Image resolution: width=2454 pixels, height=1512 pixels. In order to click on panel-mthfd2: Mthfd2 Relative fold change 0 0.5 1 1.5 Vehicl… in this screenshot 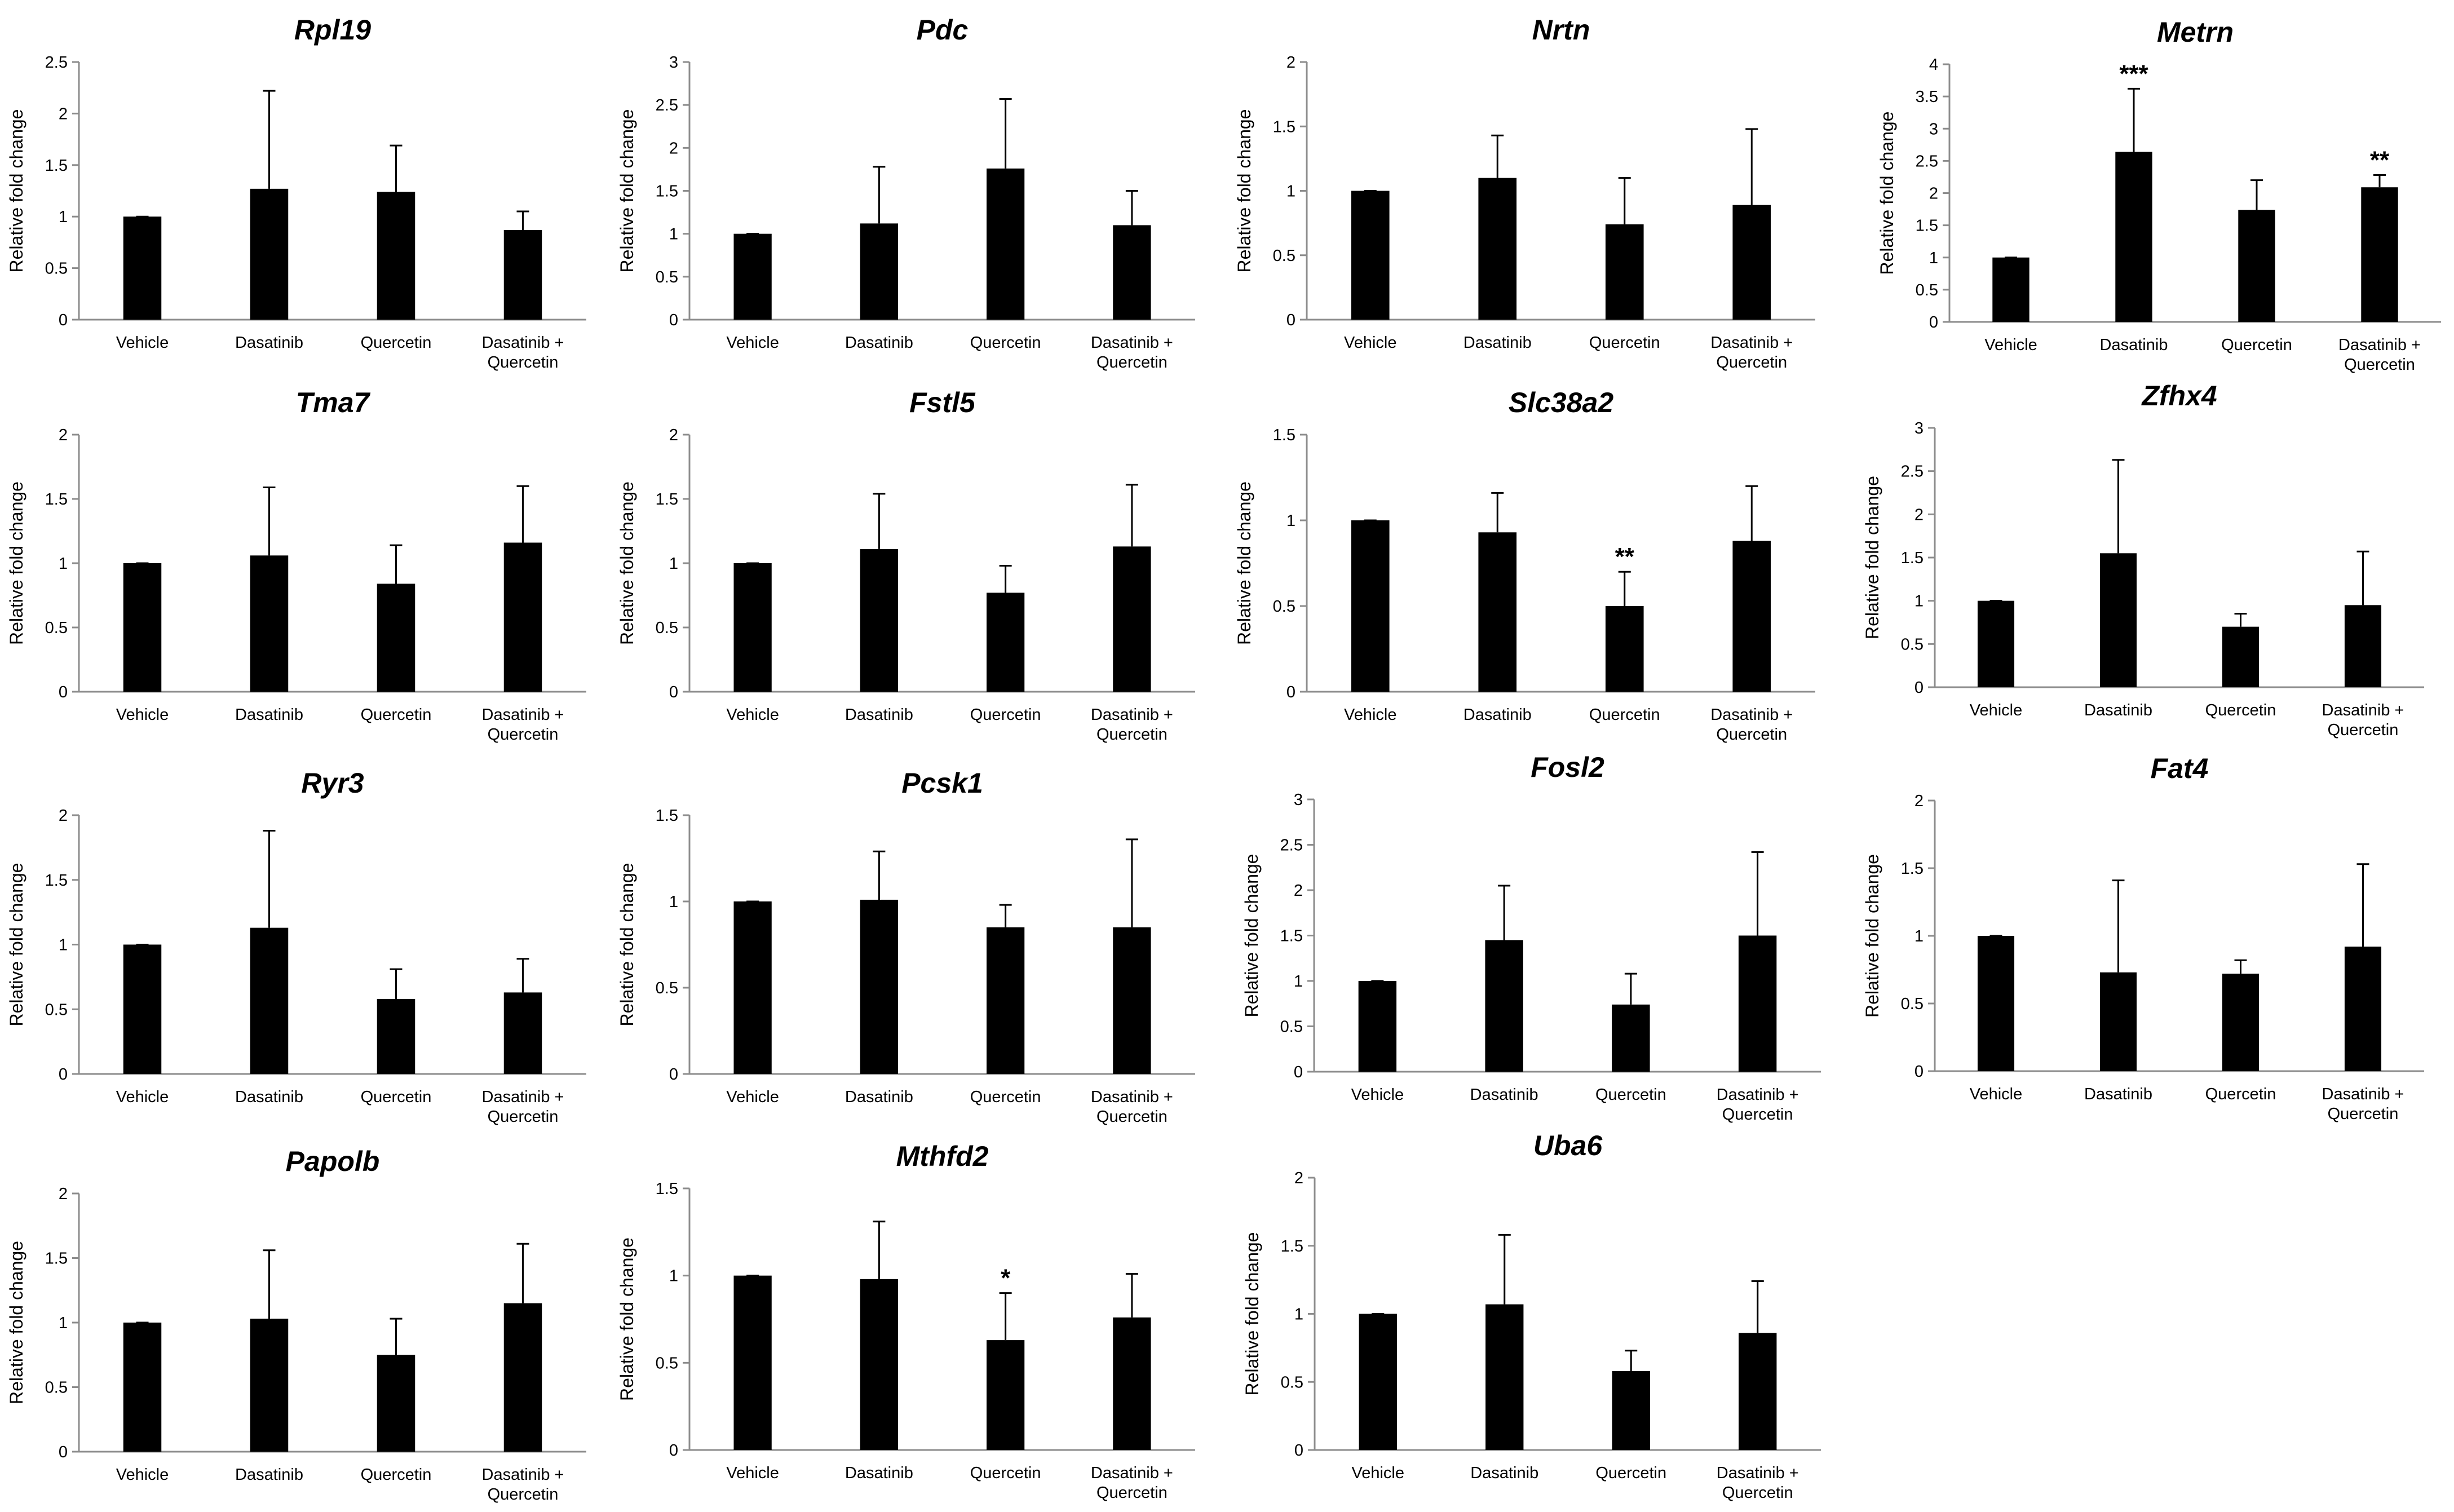, I will do `click(906, 1321)`.